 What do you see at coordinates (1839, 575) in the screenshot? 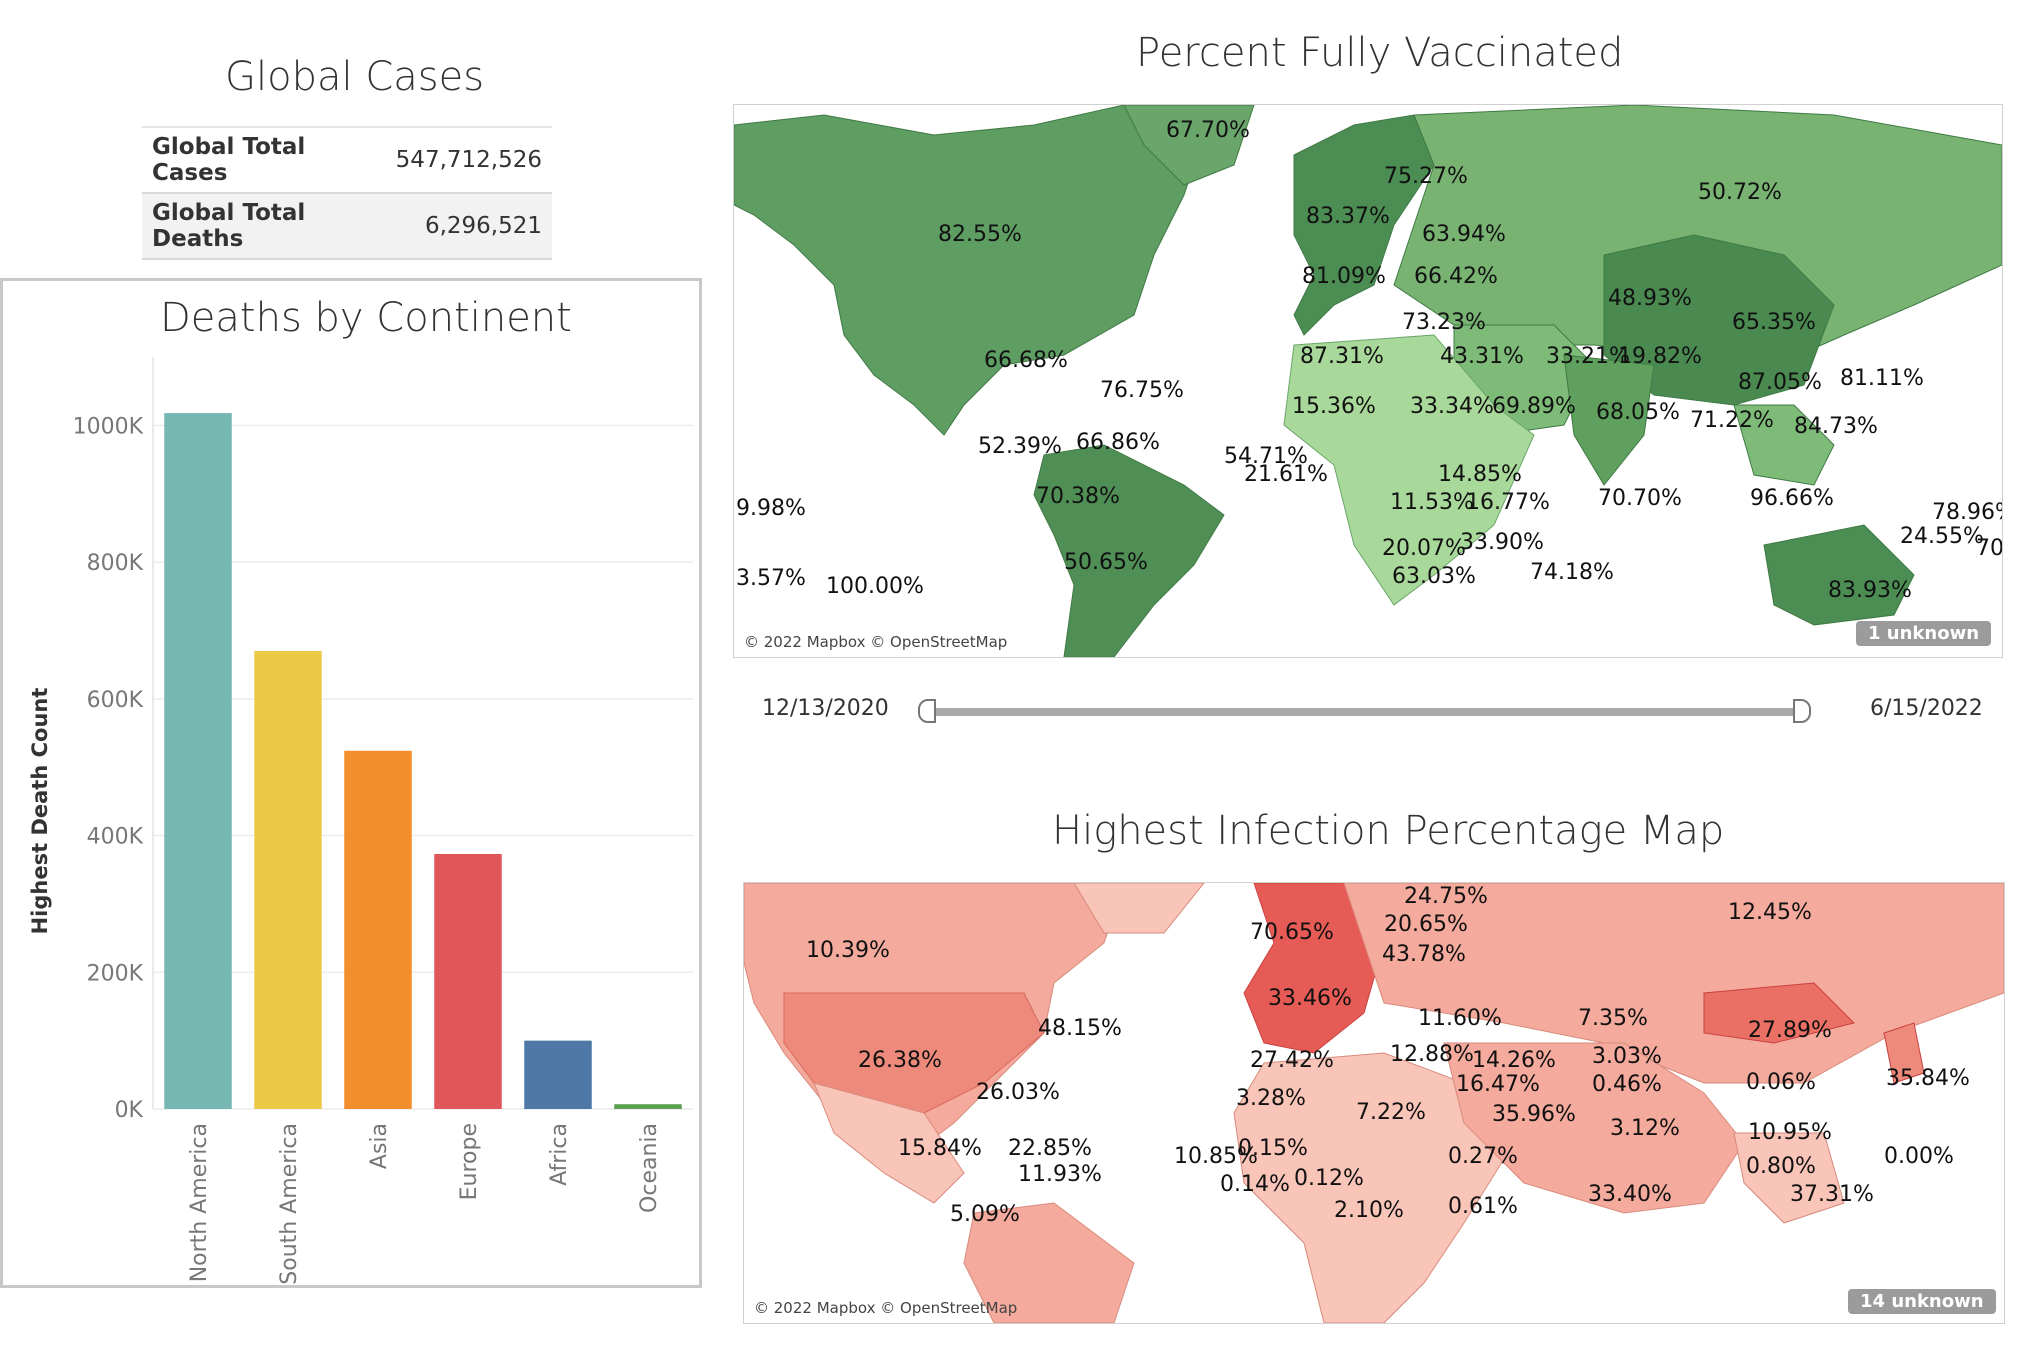
I see `australia-shape` at bounding box center [1839, 575].